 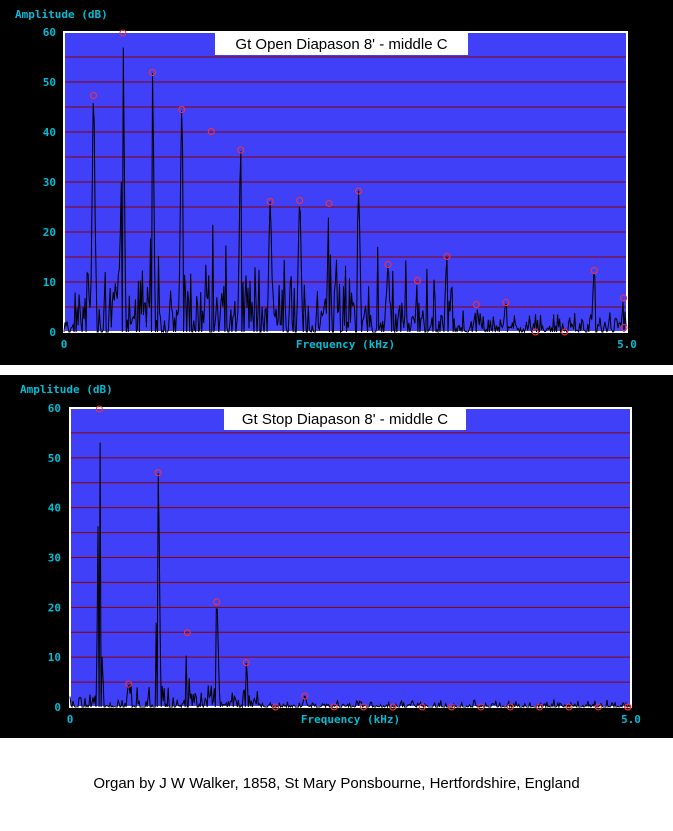 I want to click on chart-title: Gt Open Diapason 8' - middle C, so click(x=341, y=44).